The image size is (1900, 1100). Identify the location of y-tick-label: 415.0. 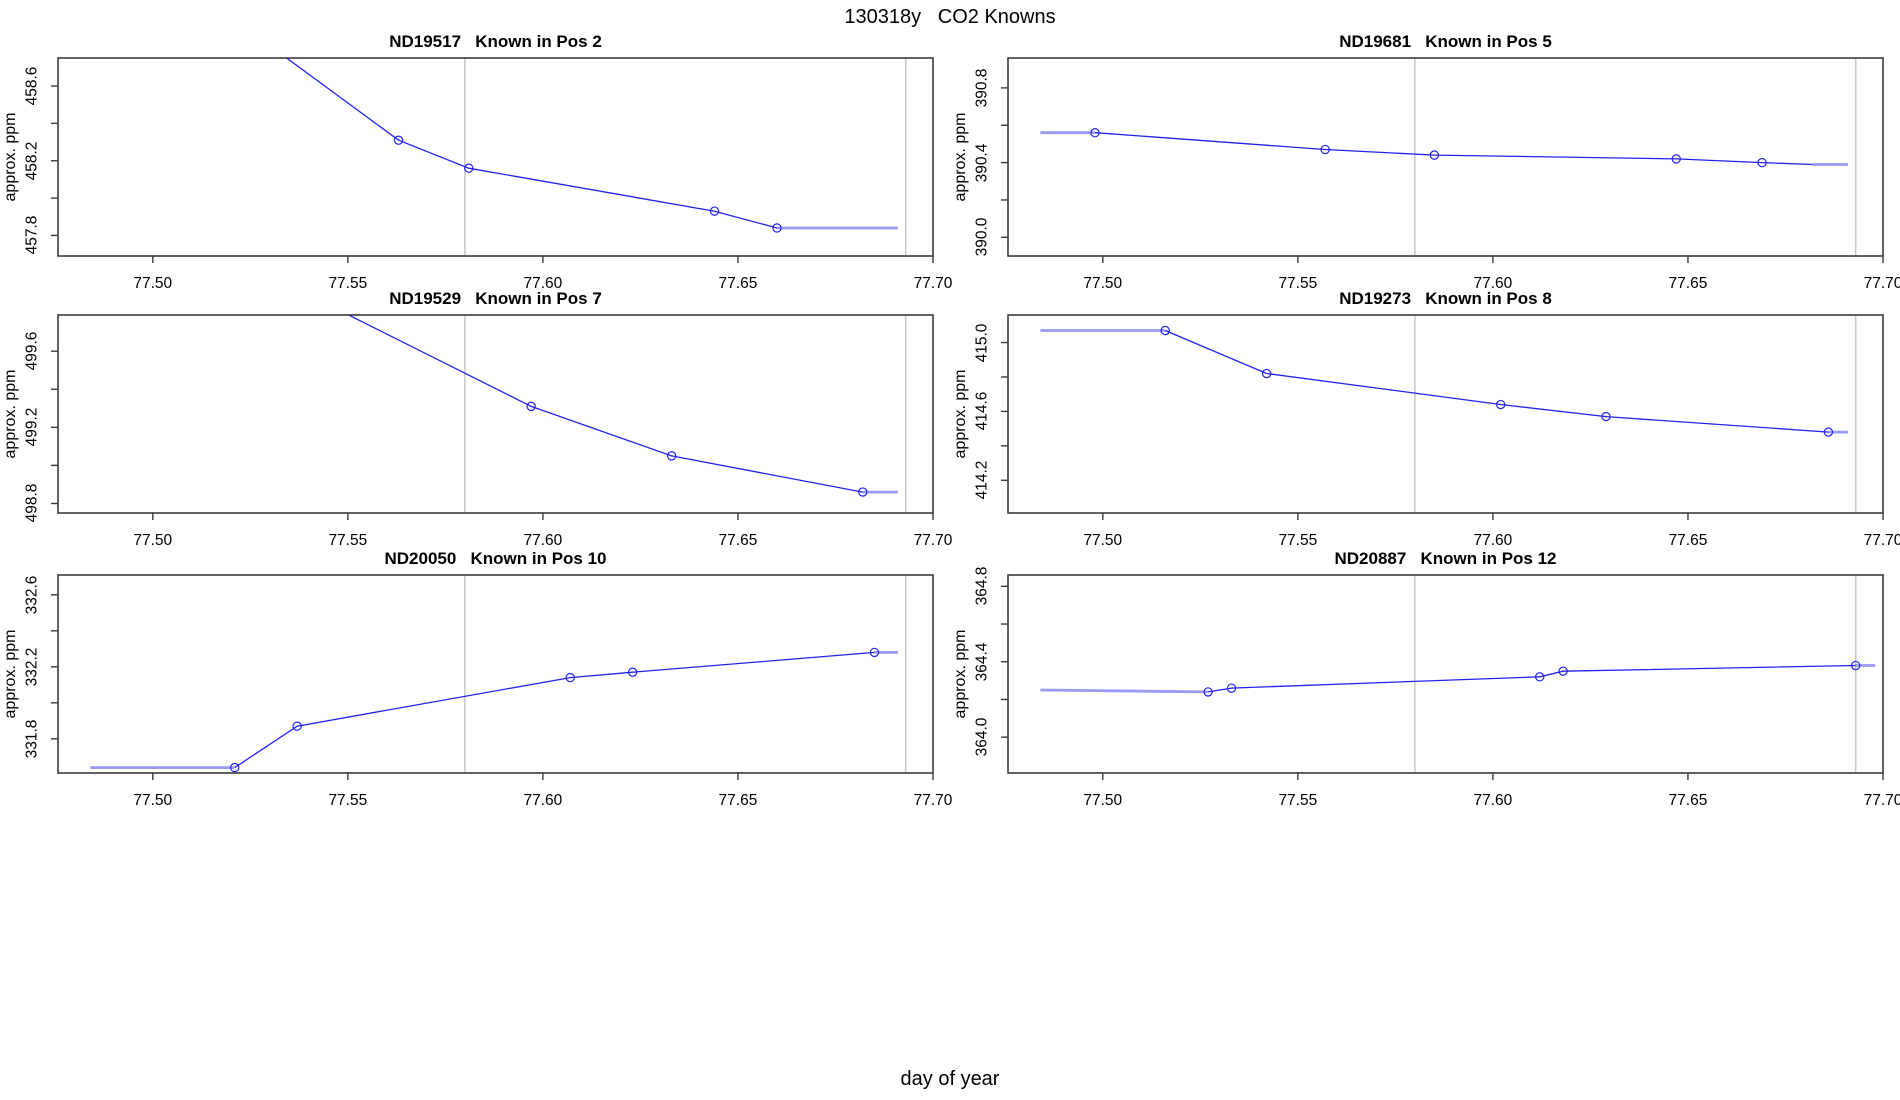
(982, 342).